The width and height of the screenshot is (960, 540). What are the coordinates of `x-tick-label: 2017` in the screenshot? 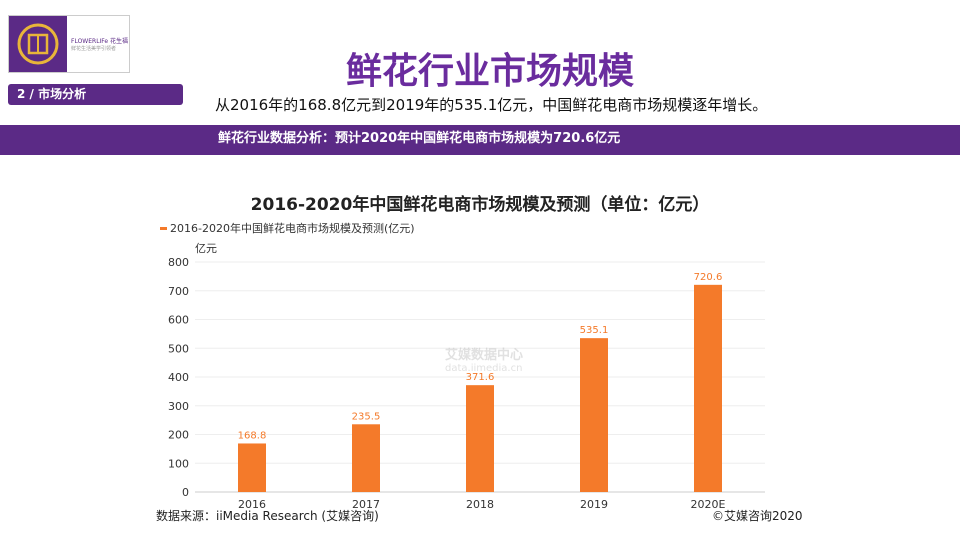 It's located at (366, 504).